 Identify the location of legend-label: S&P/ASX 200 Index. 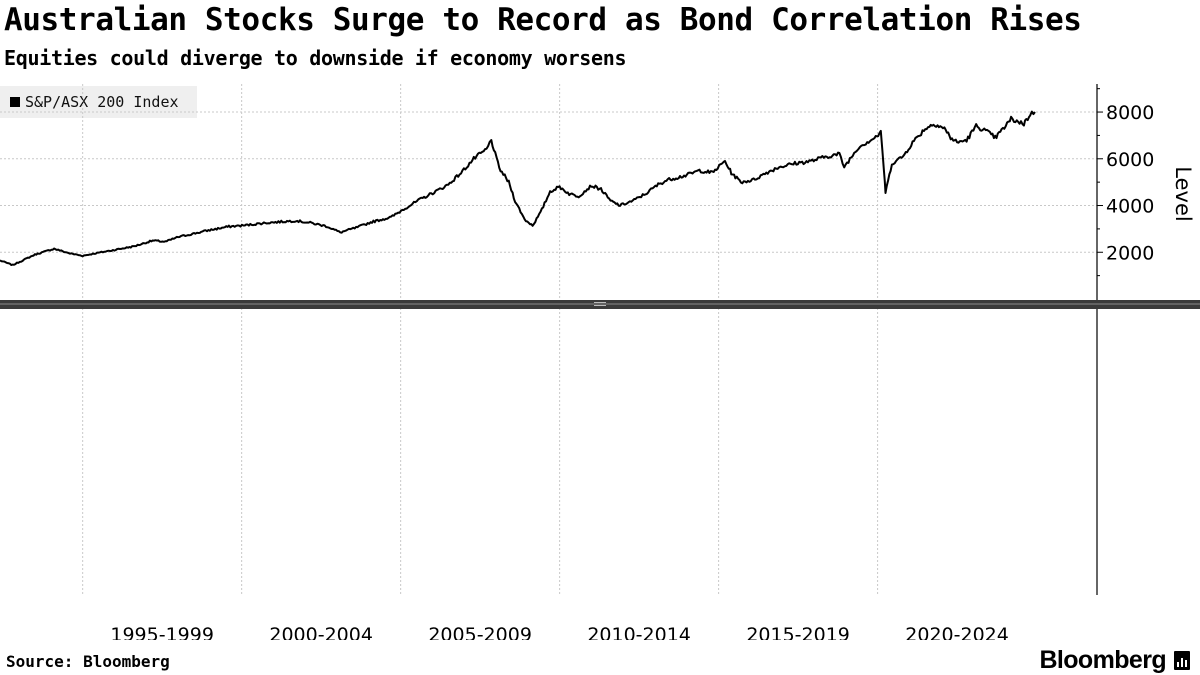
(102, 102).